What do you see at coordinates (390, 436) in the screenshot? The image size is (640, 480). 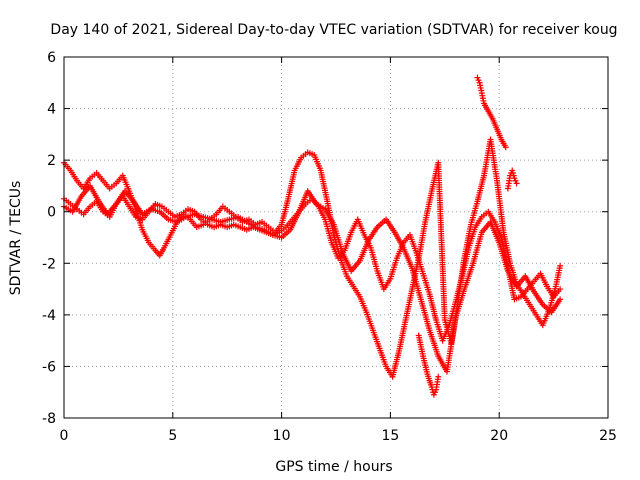 I see `x-tick-label: 15` at bounding box center [390, 436].